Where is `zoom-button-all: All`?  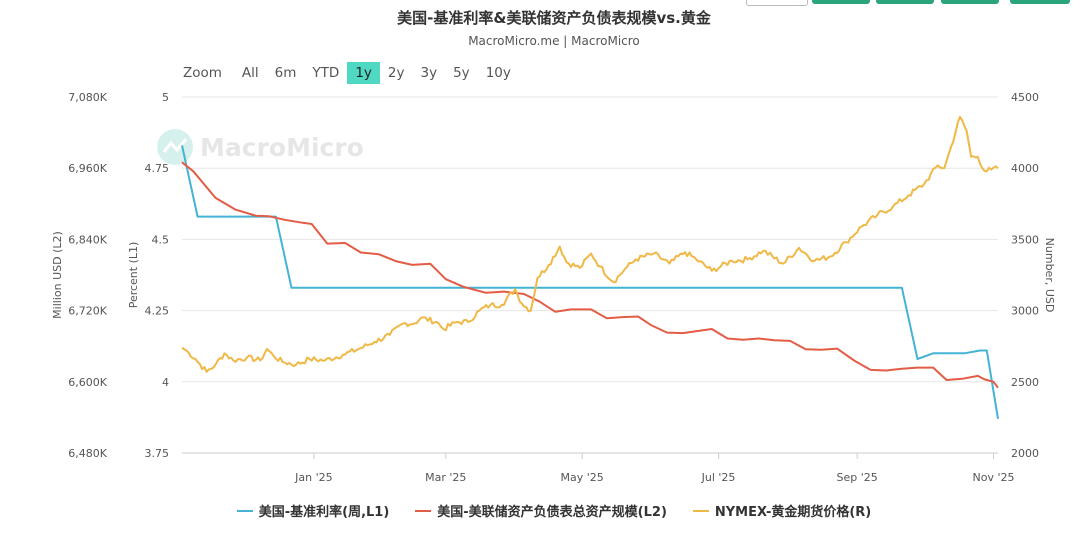
zoom-button-all: All is located at coordinates (250, 73).